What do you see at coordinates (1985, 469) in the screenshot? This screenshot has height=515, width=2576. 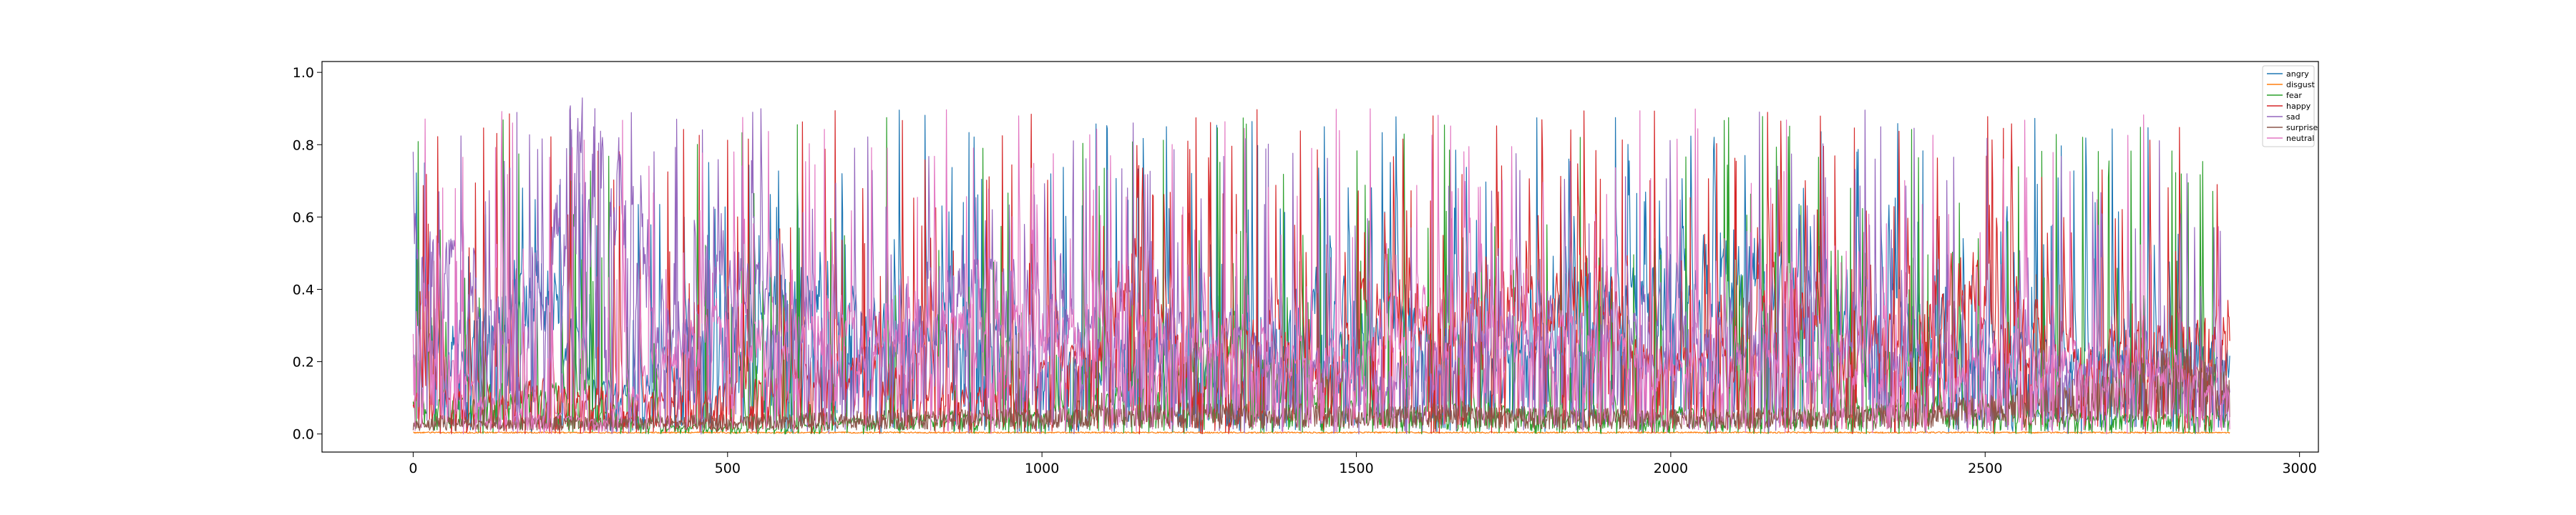 I see `x-tick-label: 2500` at bounding box center [1985, 469].